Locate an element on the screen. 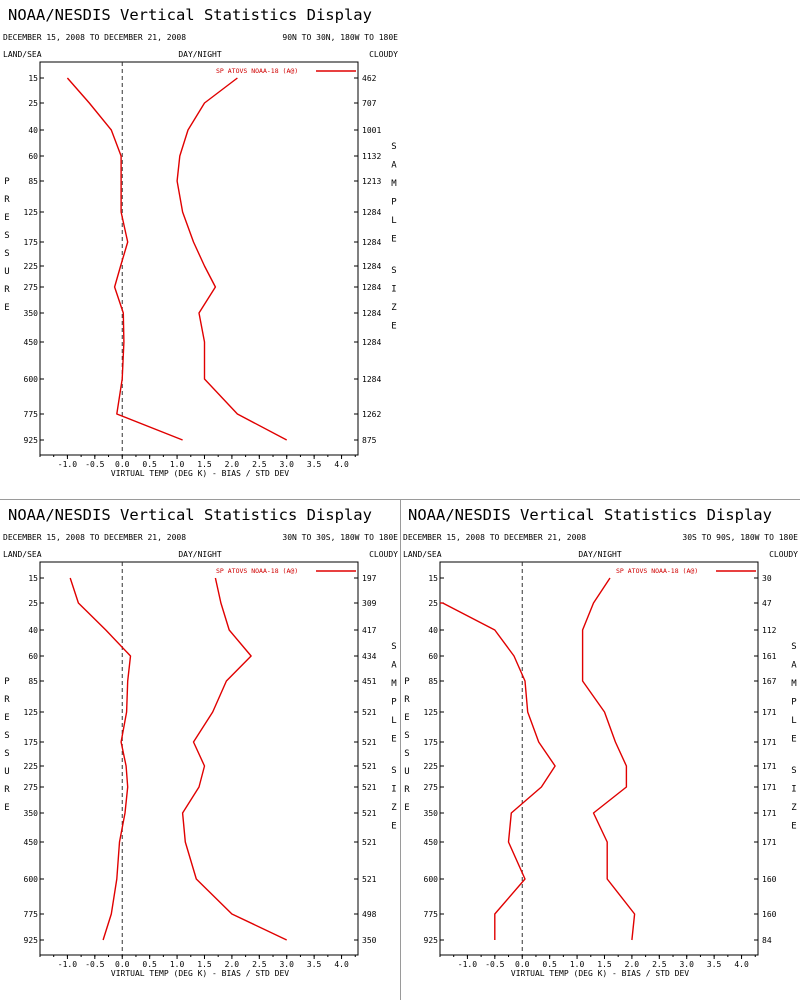  bias-series-line is located at coordinates (499, 771).